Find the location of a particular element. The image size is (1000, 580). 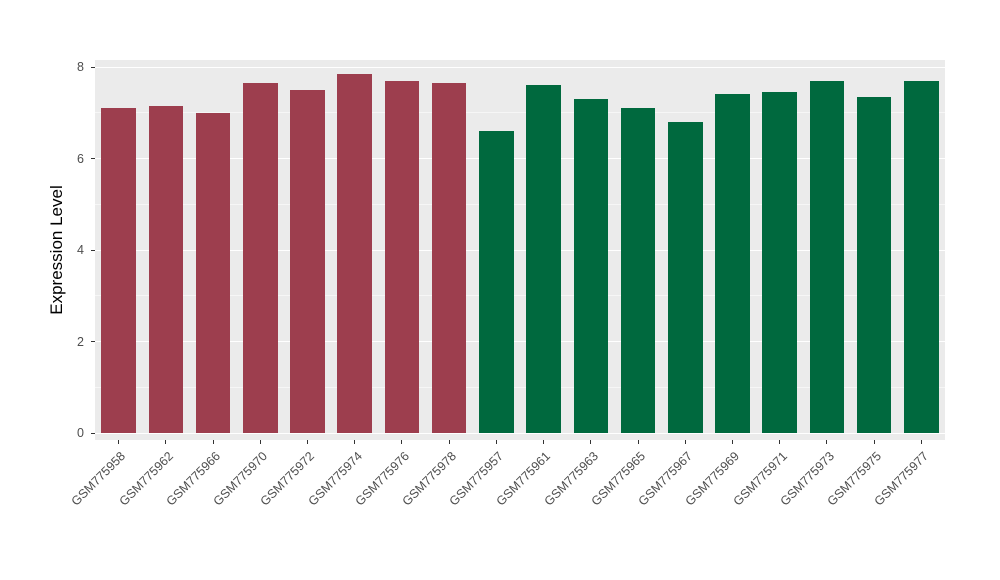

bar-GSM775965 is located at coordinates (638, 270).